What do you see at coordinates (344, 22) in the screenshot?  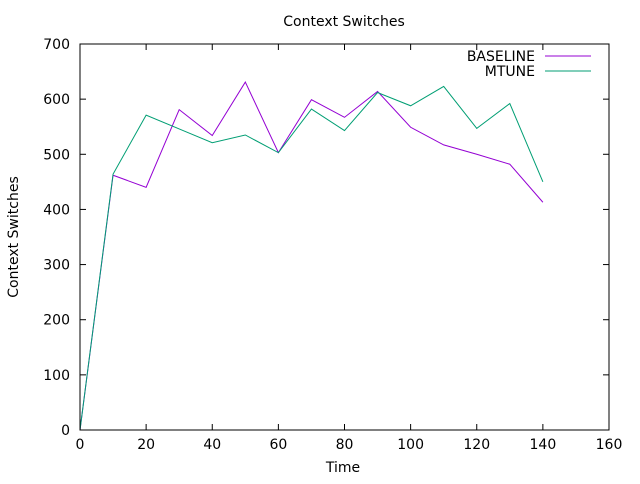 I see `chart-title: Context Switches` at bounding box center [344, 22].